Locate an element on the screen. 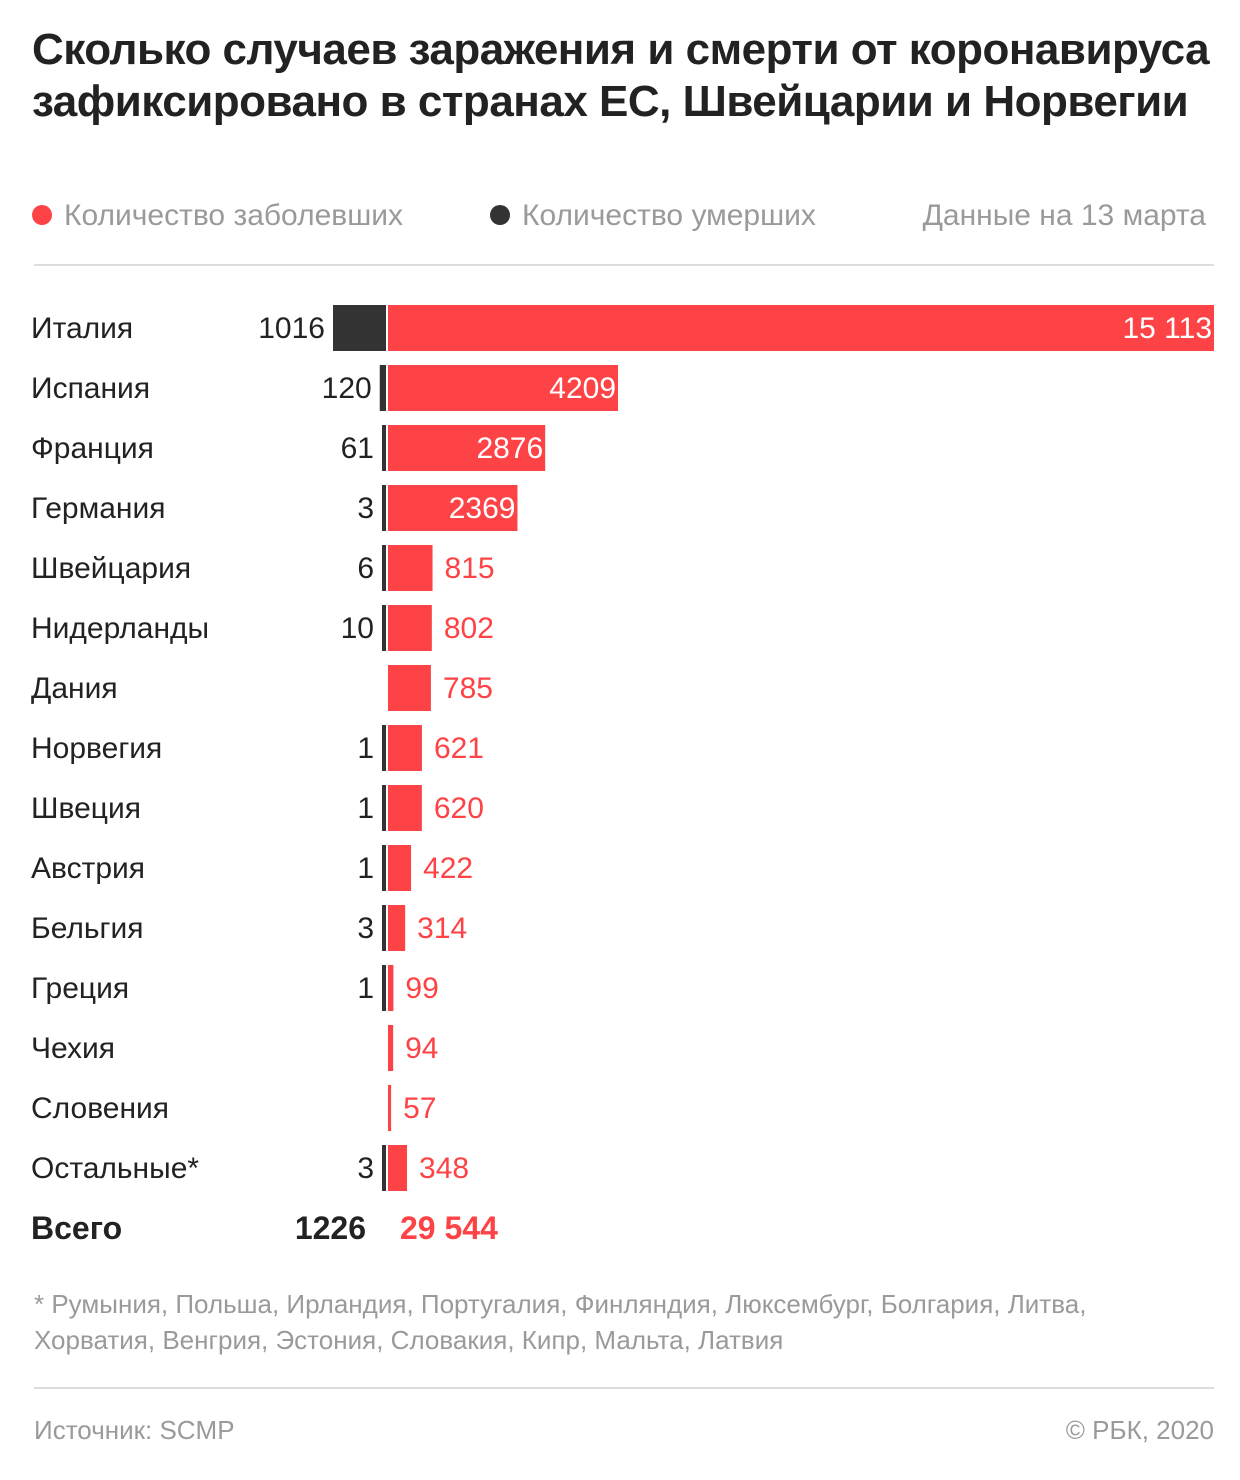  legend-swatch-cases is located at coordinates (42, 215).